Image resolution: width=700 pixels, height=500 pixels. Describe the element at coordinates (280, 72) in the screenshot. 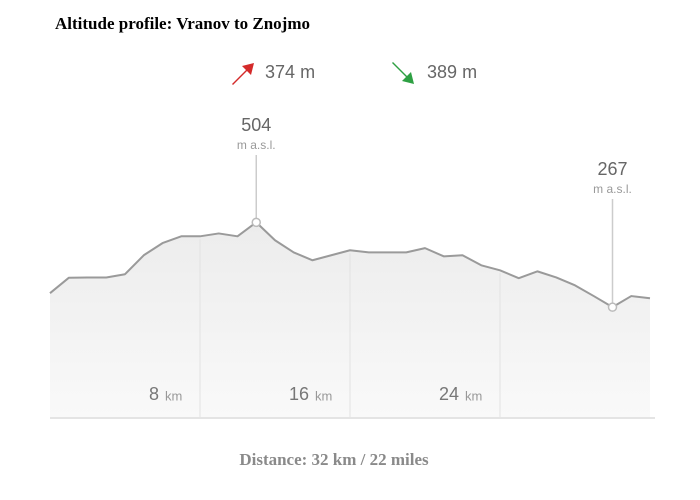

I see `ascent-number: 374` at that location.